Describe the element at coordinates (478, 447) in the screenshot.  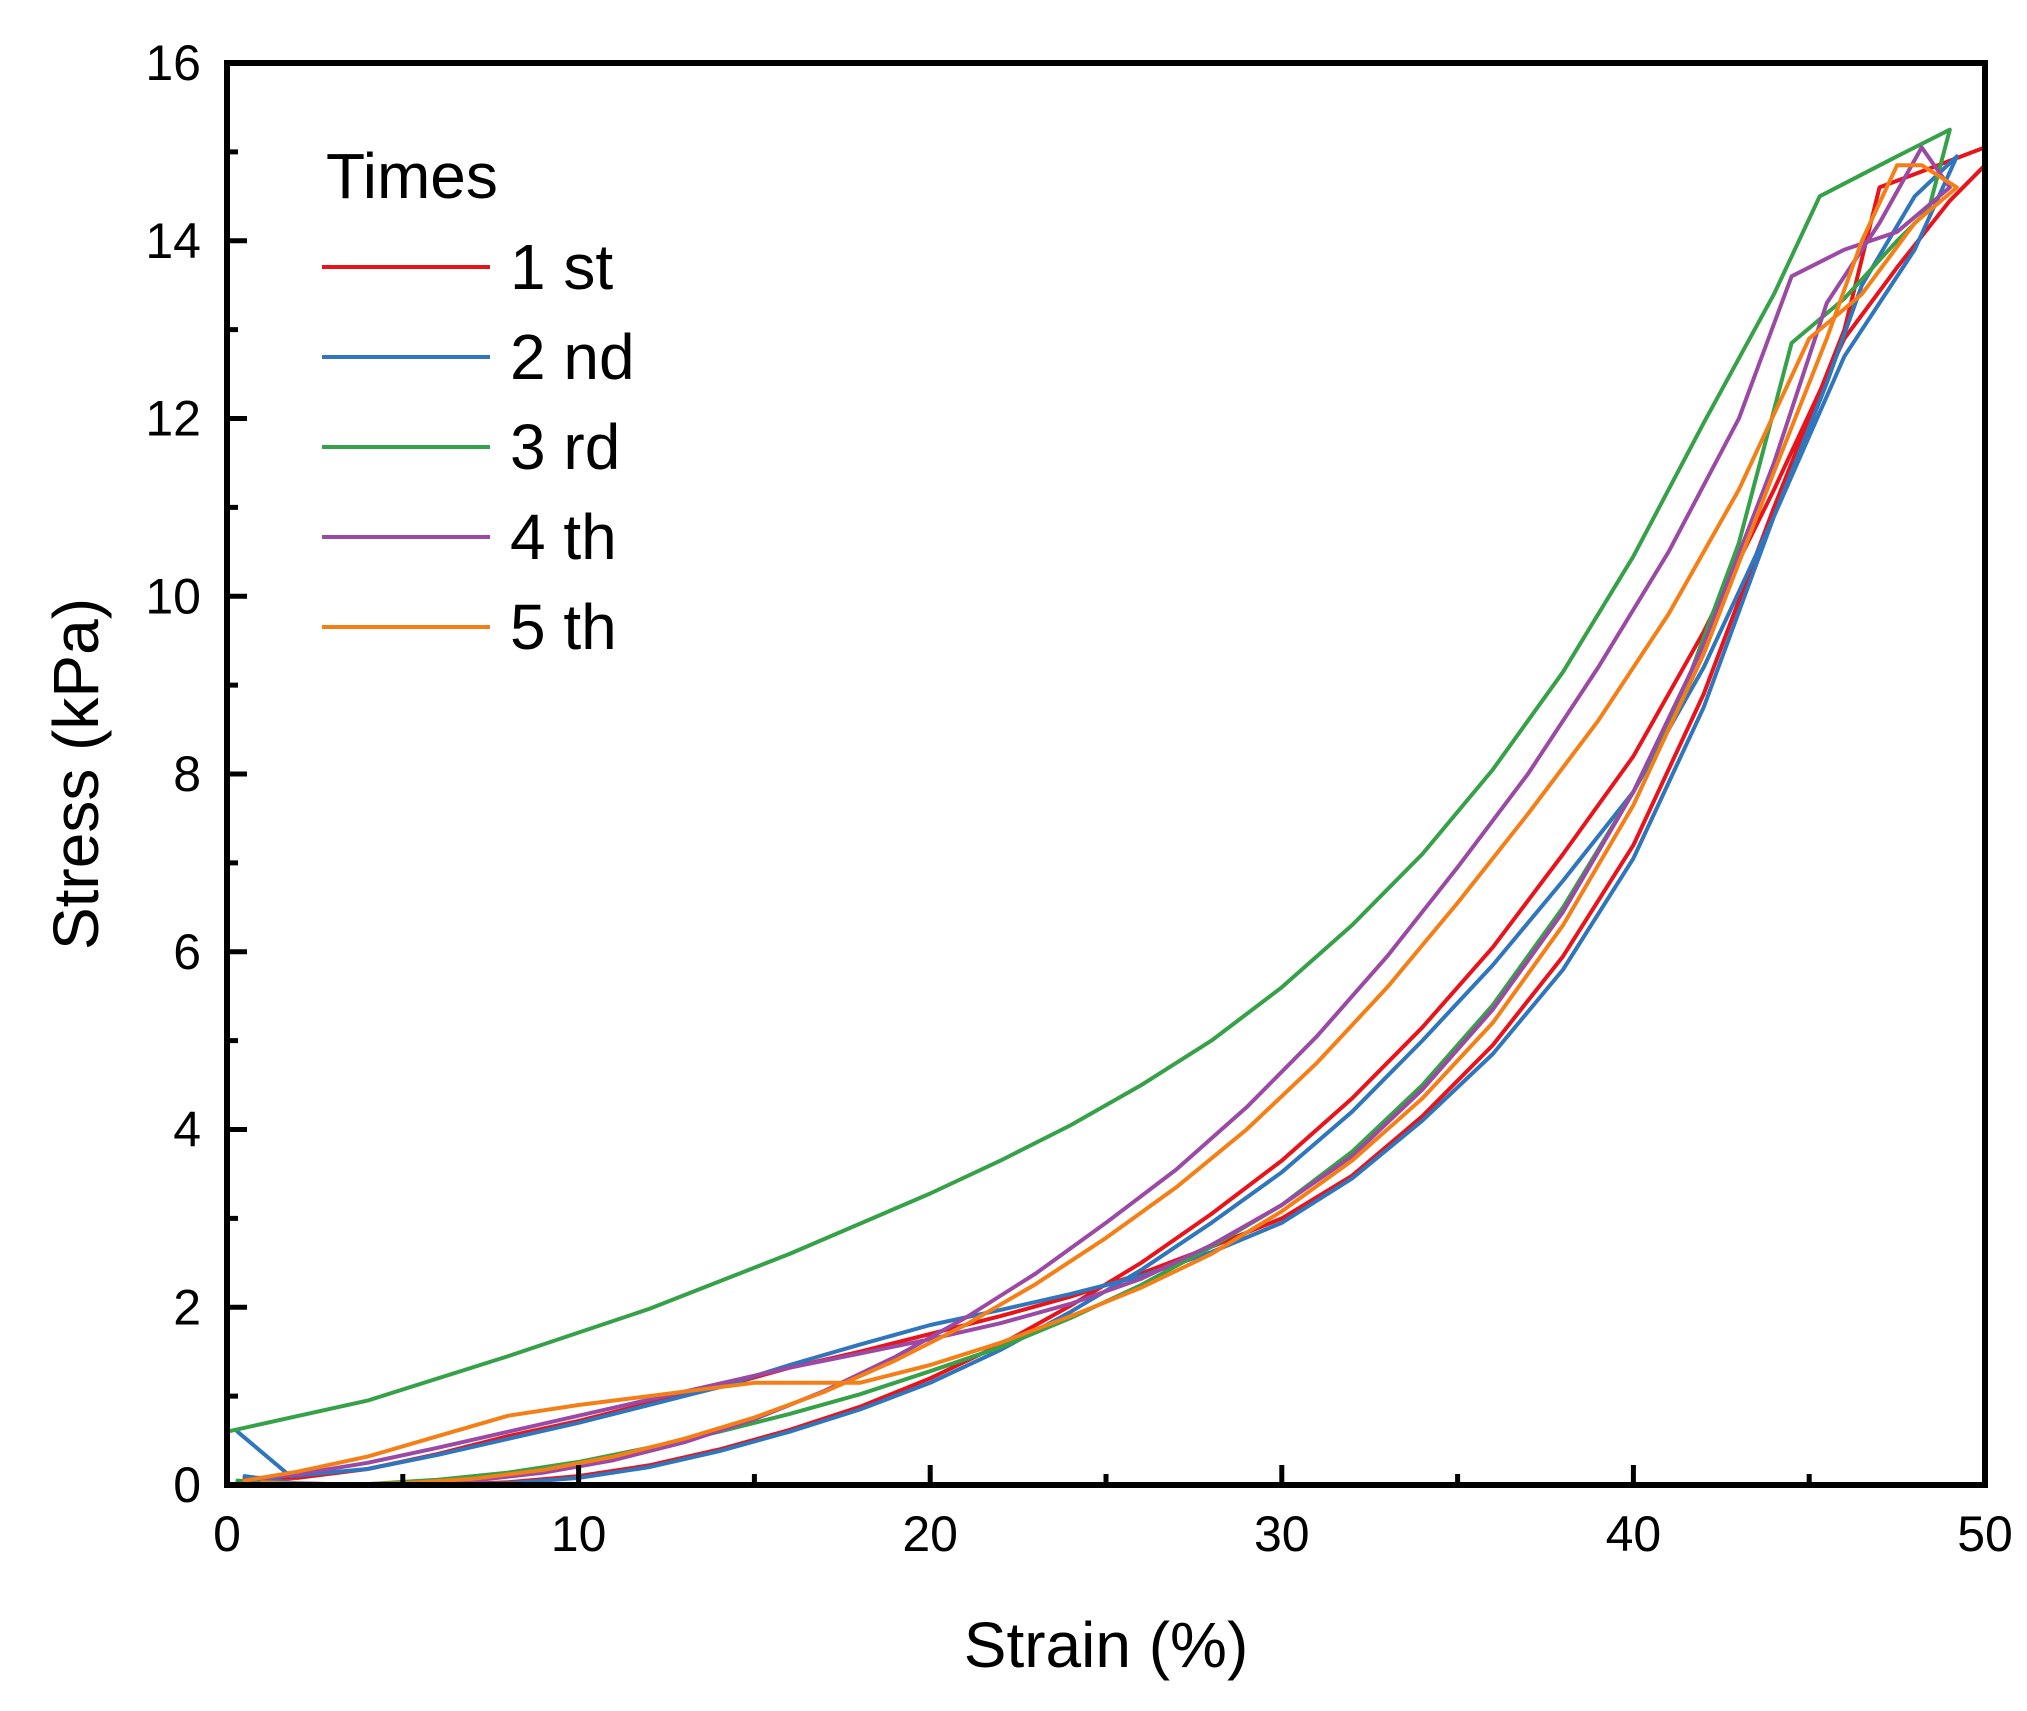
I see `legend-entries: 1 st 2 nd 3 rd 4 th 5 th` at that location.